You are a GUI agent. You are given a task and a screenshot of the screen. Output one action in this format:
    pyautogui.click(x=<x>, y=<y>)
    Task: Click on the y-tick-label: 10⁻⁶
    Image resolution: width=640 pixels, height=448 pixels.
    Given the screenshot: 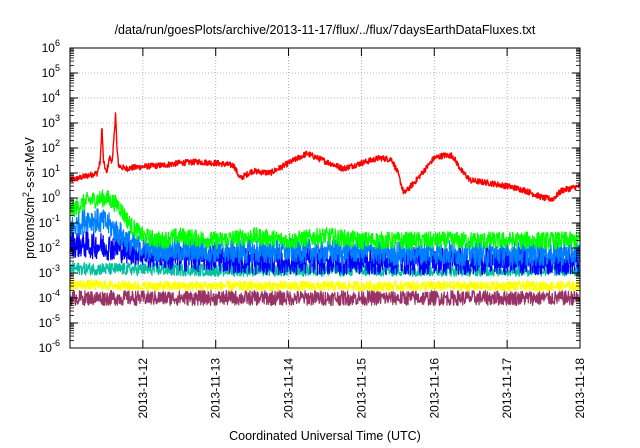 What is the action you would take?
    pyautogui.click(x=49, y=346)
    